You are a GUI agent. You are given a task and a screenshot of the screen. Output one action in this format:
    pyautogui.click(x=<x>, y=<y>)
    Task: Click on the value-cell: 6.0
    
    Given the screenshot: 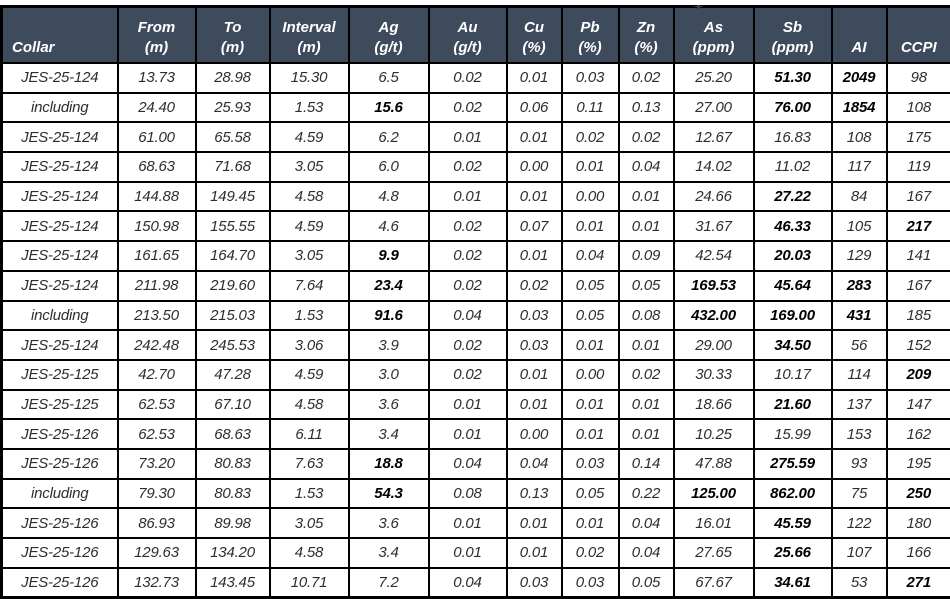 What is the action you would take?
    pyautogui.click(x=389, y=167)
    